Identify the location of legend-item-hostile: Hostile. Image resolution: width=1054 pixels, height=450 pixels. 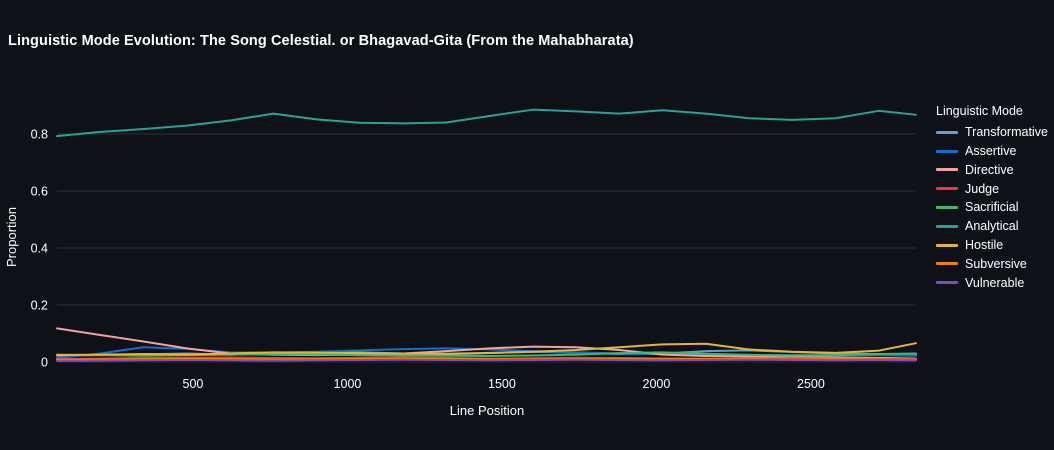
(995, 245).